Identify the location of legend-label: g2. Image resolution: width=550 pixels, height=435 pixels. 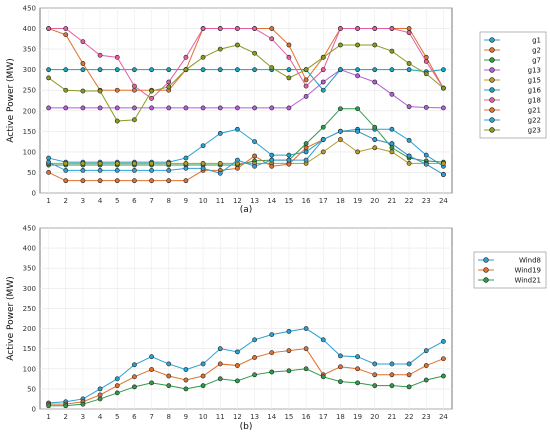
(536, 51).